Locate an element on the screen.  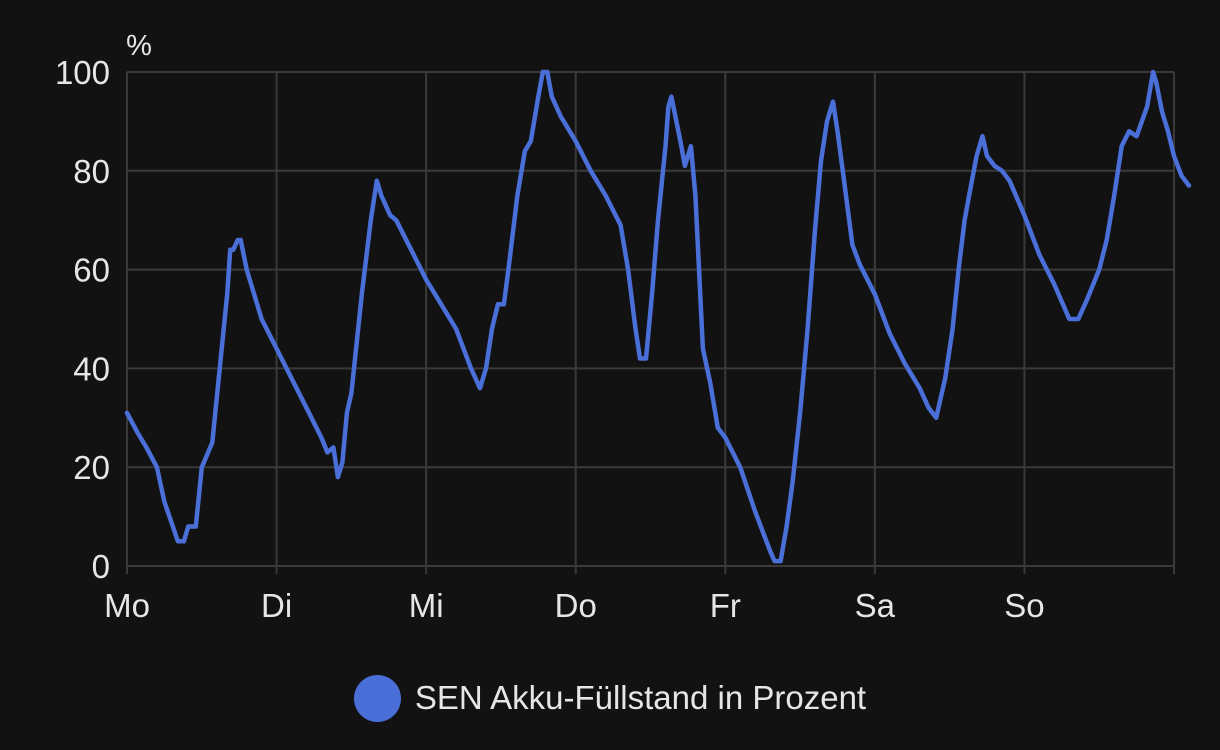
y-unit-label: % is located at coordinates (139, 46).